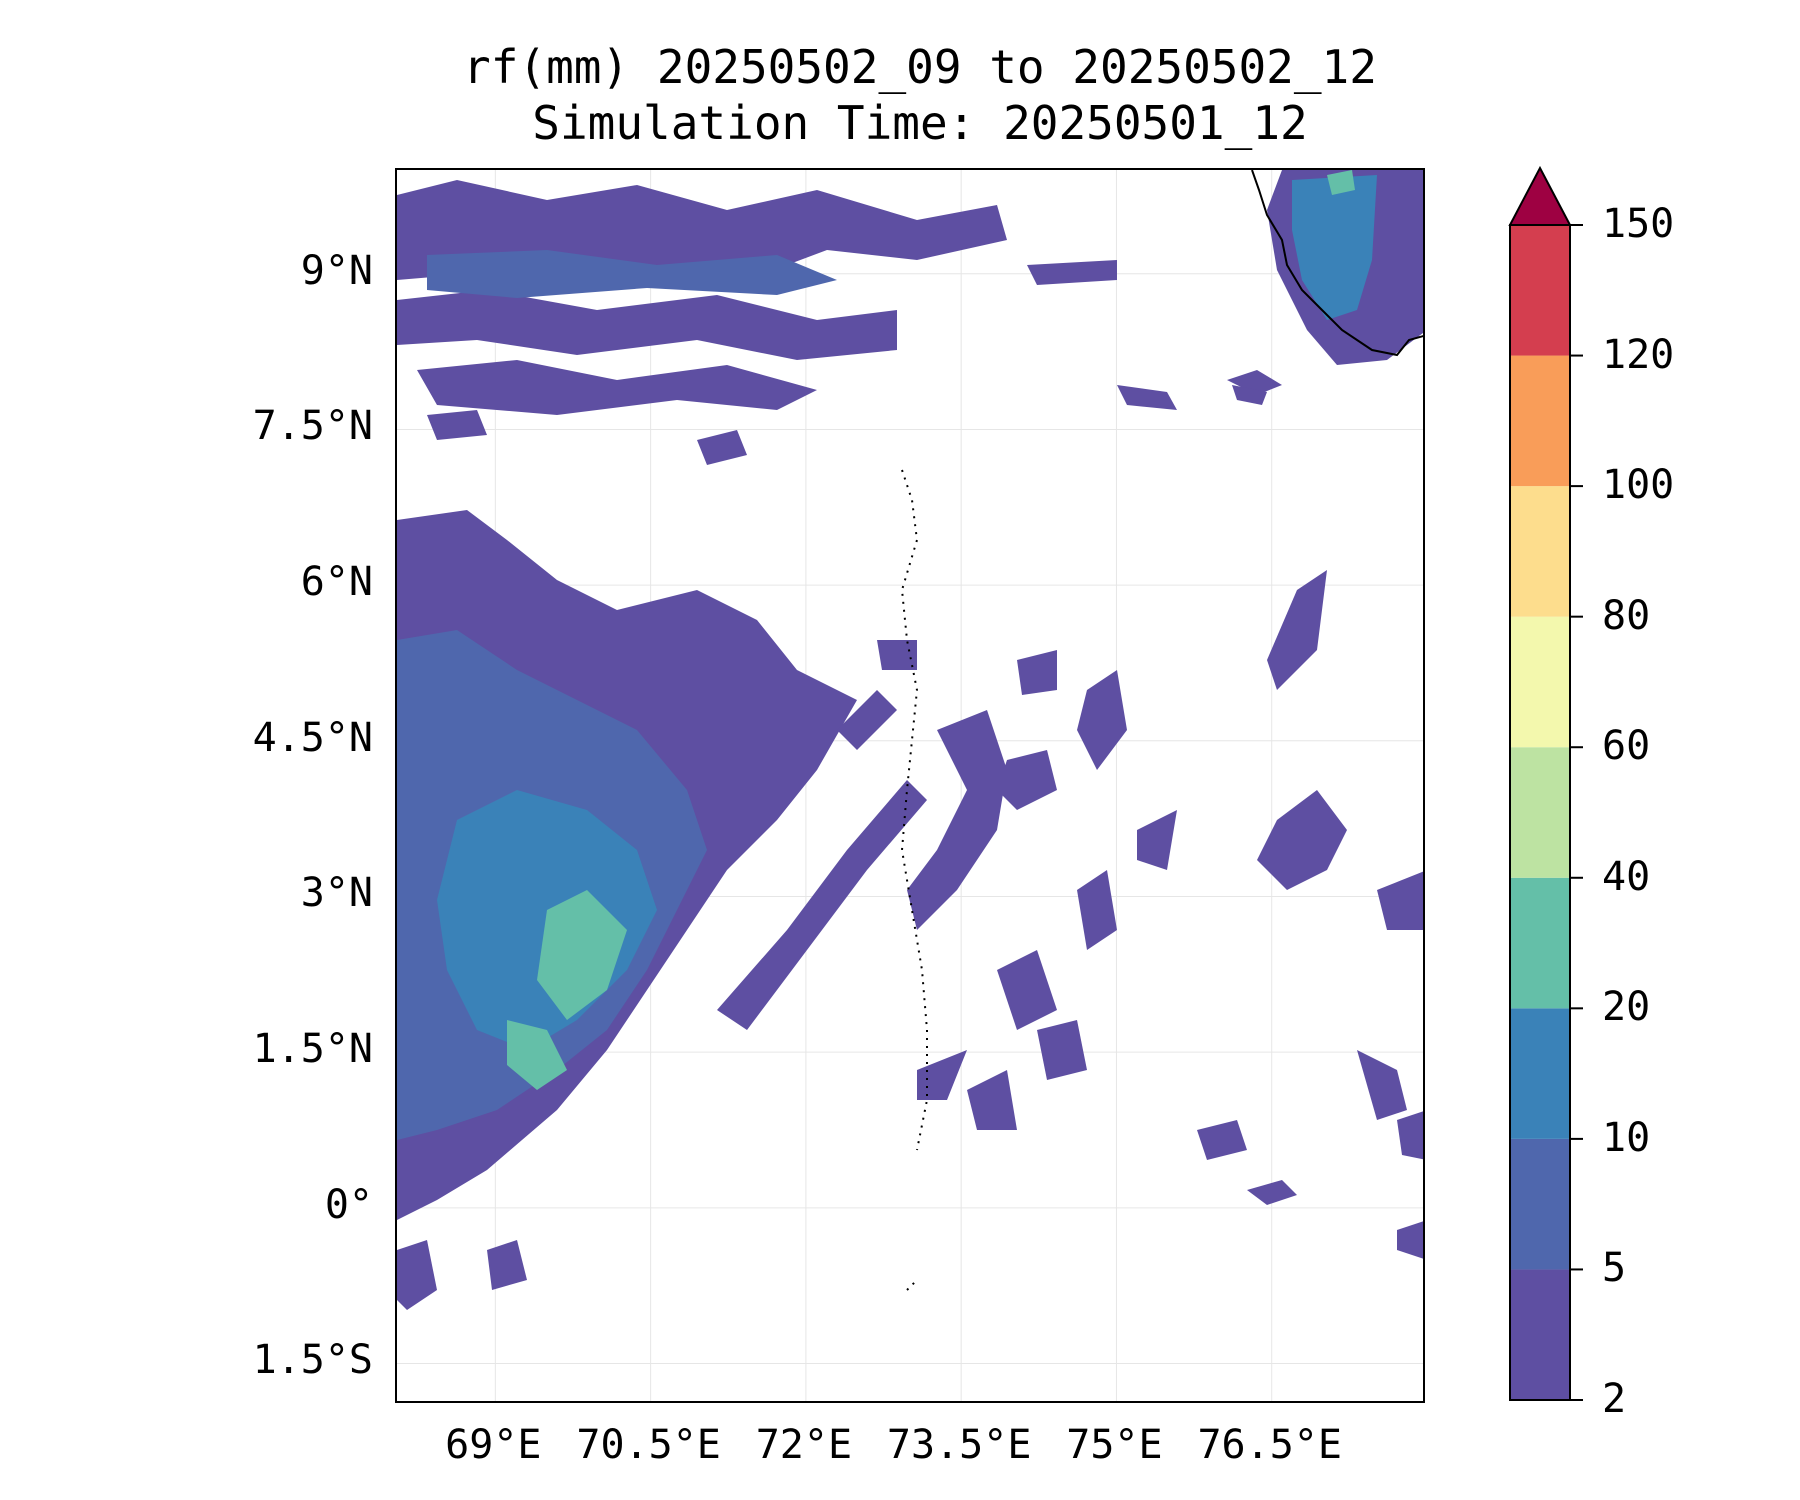  Describe the element at coordinates (1626, 1007) in the screenshot. I see `colorbar-level-label: 20` at that location.